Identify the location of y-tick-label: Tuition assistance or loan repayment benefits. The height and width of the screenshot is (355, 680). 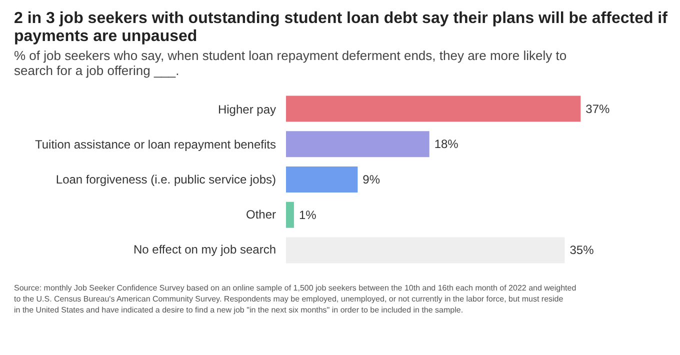
(155, 145).